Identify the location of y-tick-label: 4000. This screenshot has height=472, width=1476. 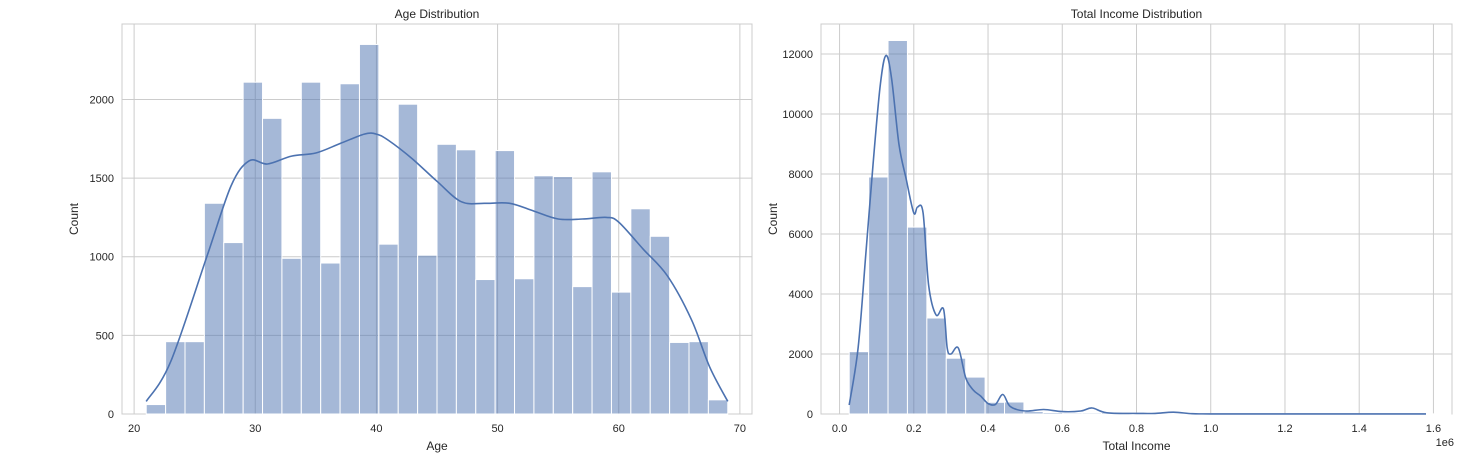
(801, 295).